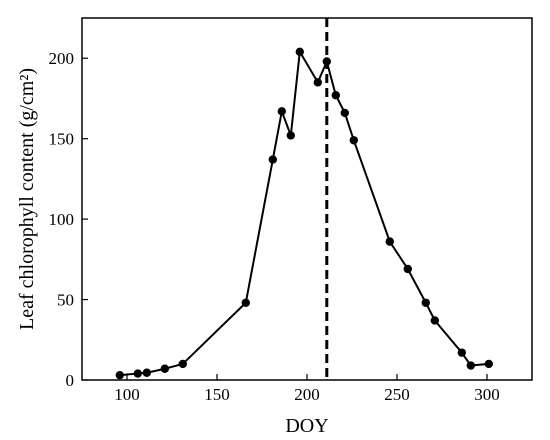  I want to click on x-tick-label: 300, so click(487, 394).